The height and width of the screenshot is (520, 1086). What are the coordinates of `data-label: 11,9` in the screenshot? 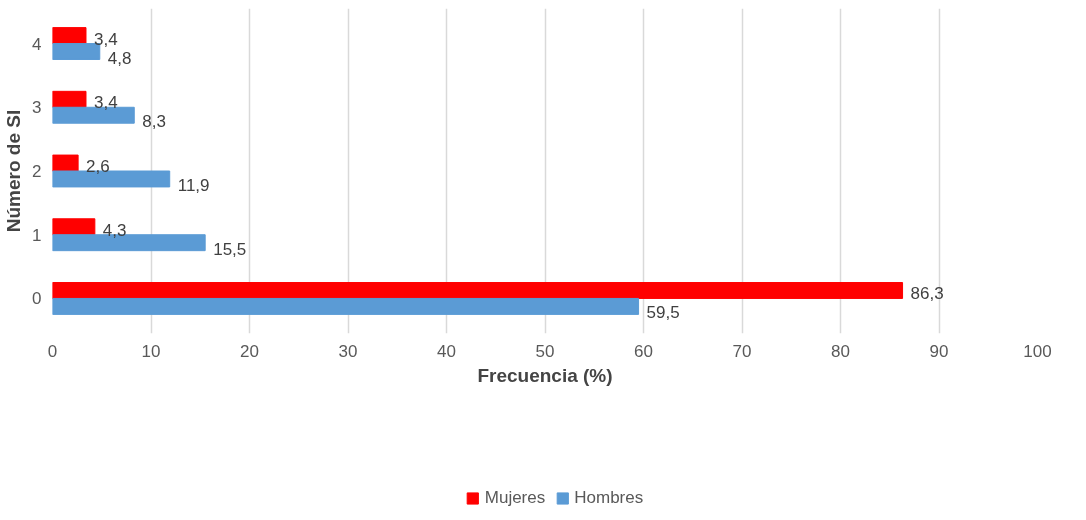 It's located at (193, 185).